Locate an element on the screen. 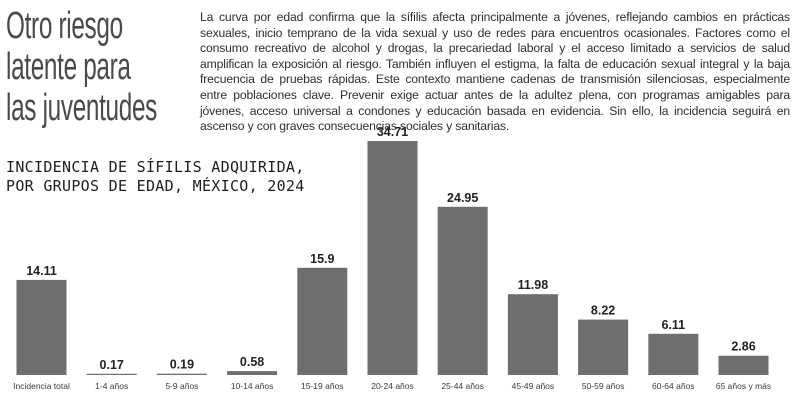 Image resolution: width=800 pixels, height=410 pixels. value-label-3: 0.58 is located at coordinates (252, 362).